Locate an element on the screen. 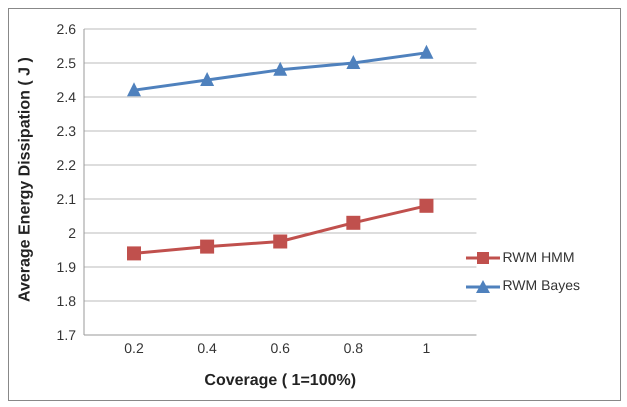  legend-label: RWM Bayes is located at coordinates (541, 285).